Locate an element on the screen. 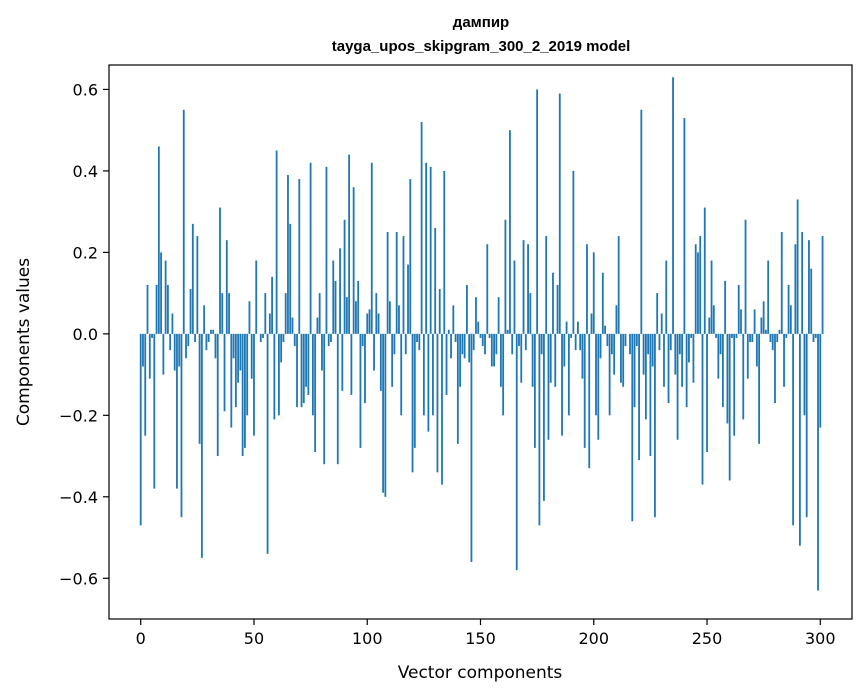  y-tick-label: 0.2 is located at coordinates (85, 252).